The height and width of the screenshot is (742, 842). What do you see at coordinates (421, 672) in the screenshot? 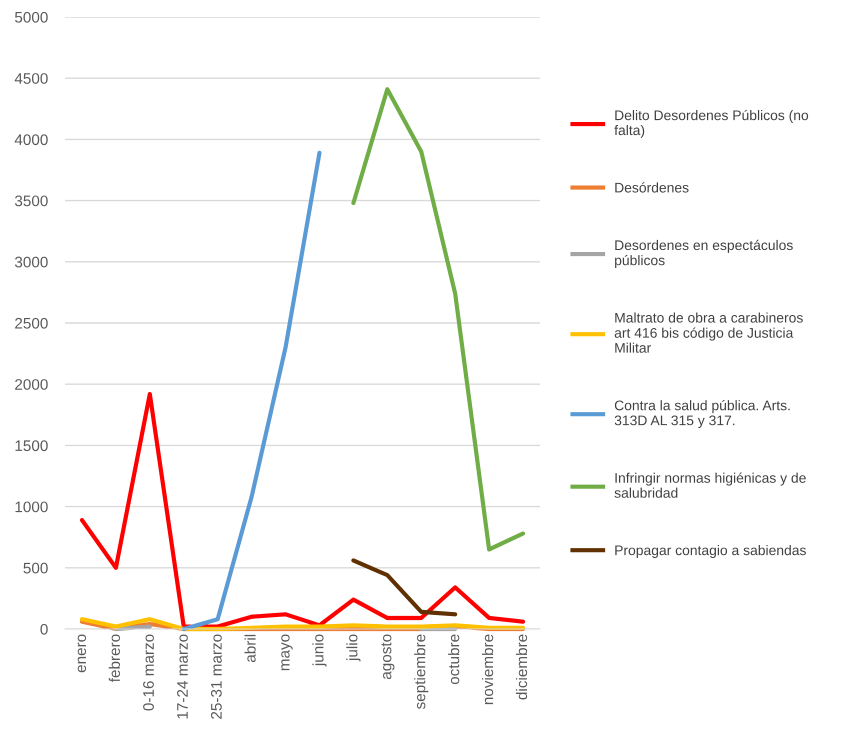
I see `x-tick-label: septiembre` at bounding box center [421, 672].